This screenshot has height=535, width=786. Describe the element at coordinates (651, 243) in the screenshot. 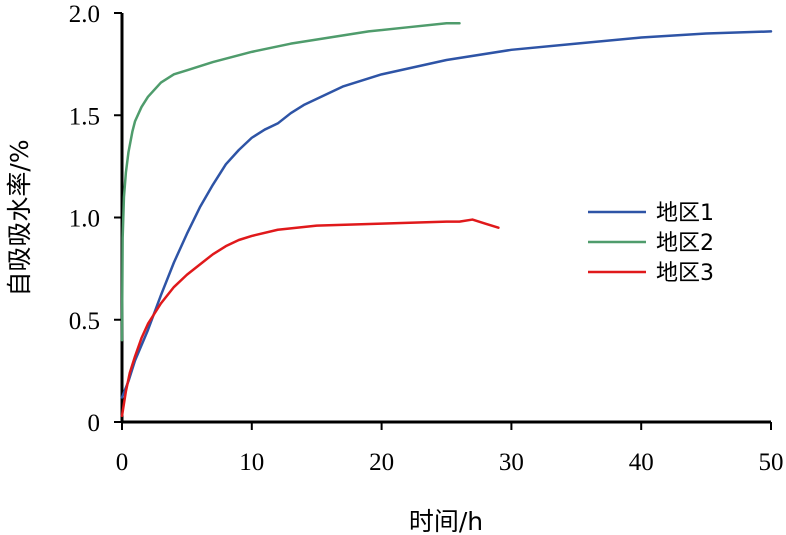

I see `legend: 地区1 地区2 地区3` at that location.